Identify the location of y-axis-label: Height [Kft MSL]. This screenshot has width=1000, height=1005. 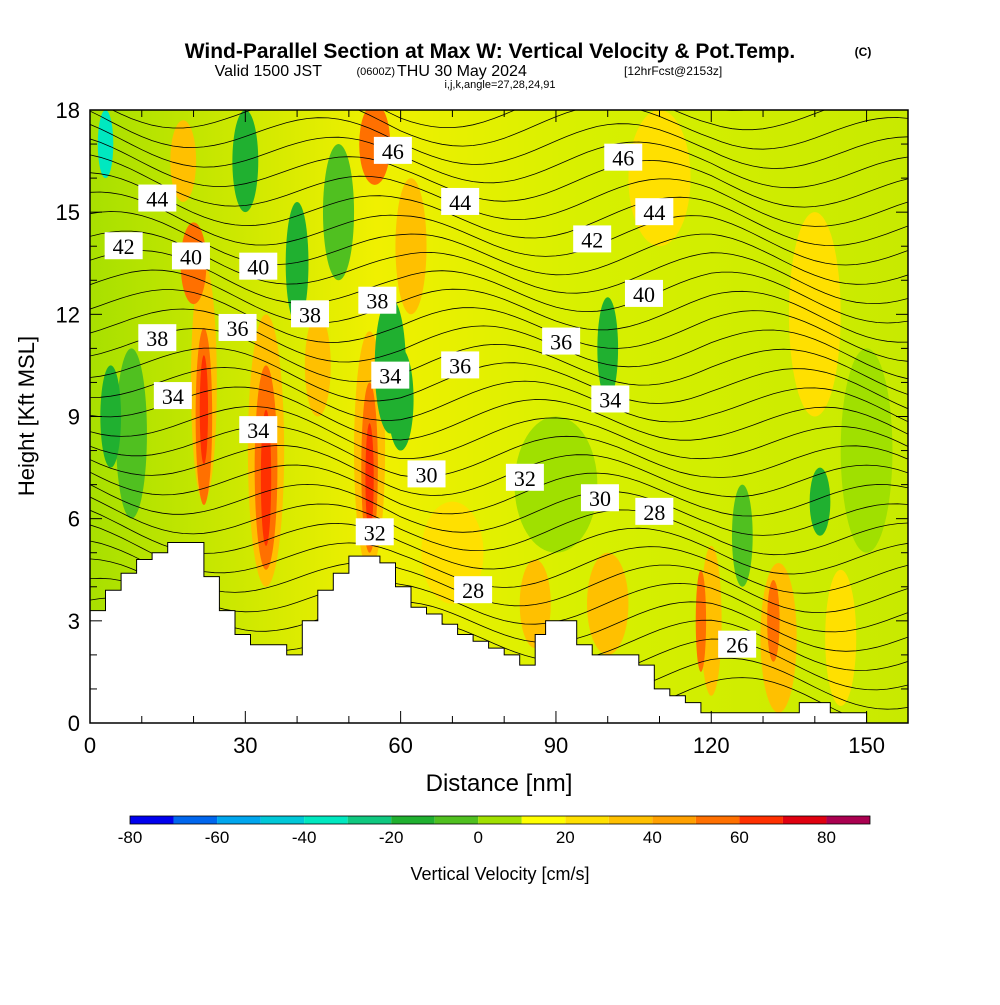
(26, 416).